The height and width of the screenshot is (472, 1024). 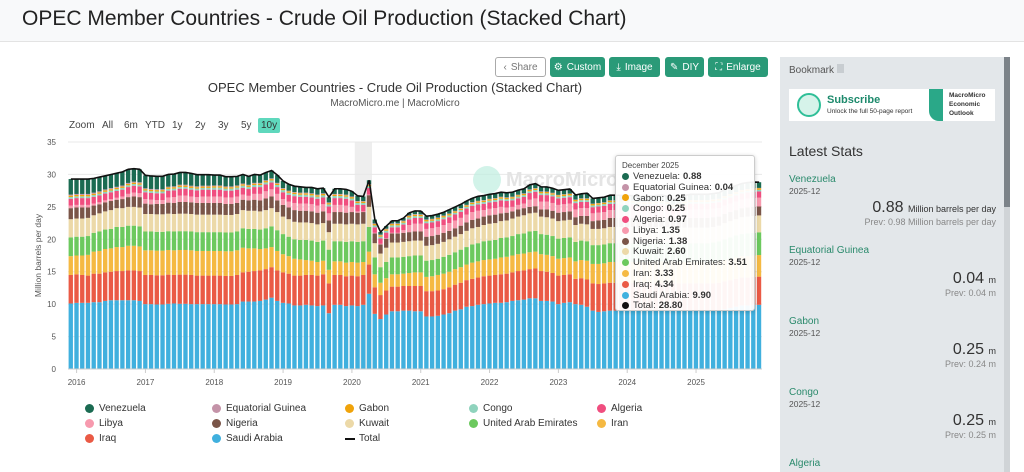 I want to click on tooltip-row: Nigeria:1.38, so click(x=685, y=241).